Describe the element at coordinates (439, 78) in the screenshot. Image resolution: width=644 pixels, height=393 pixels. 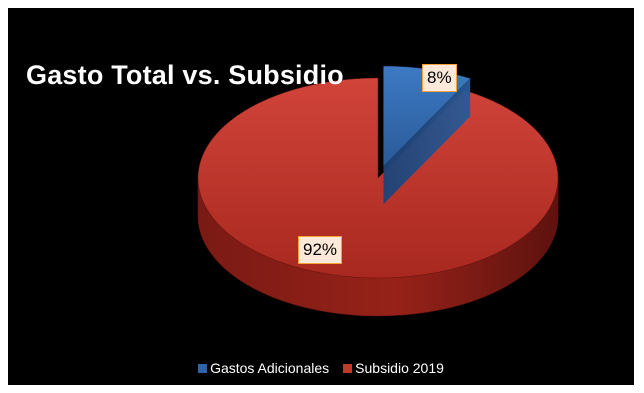
I see `data-label-gastos-adicionales: 8%` at that location.